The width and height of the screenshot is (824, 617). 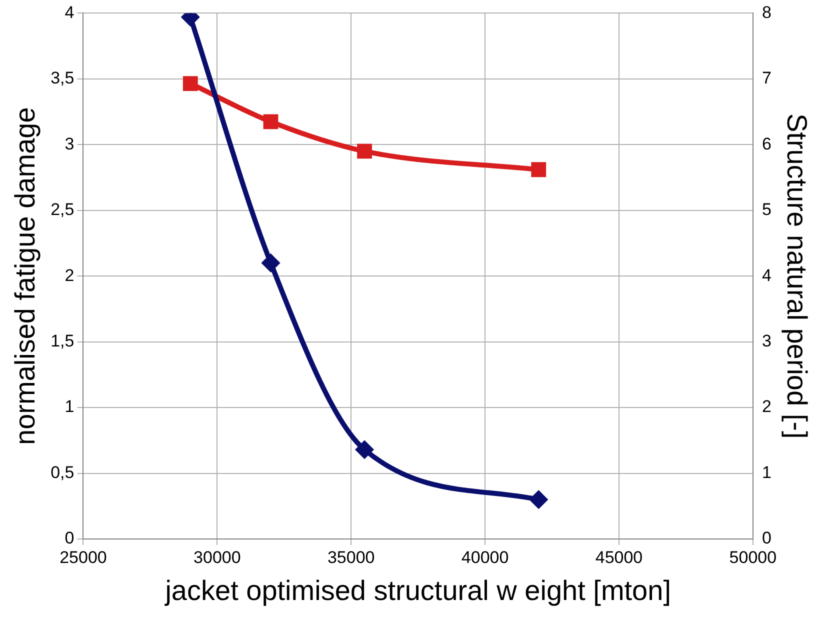 What do you see at coordinates (25, 276) in the screenshot?
I see `y-axis-title: normalised fatigue damage` at bounding box center [25, 276].